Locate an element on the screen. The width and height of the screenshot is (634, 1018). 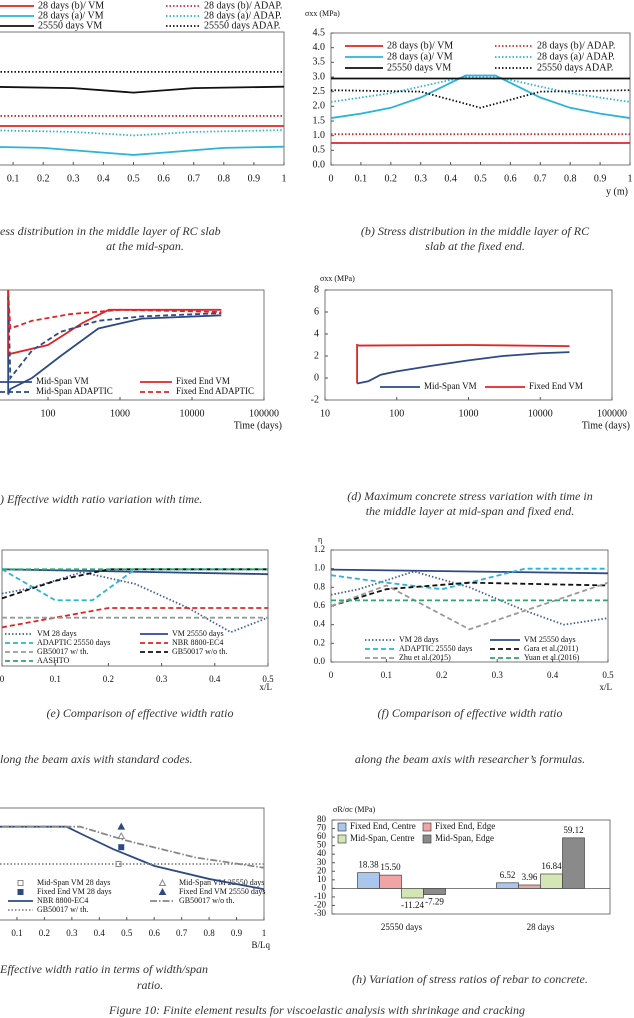
y-tick-label: -20 is located at coordinates (320, 905).